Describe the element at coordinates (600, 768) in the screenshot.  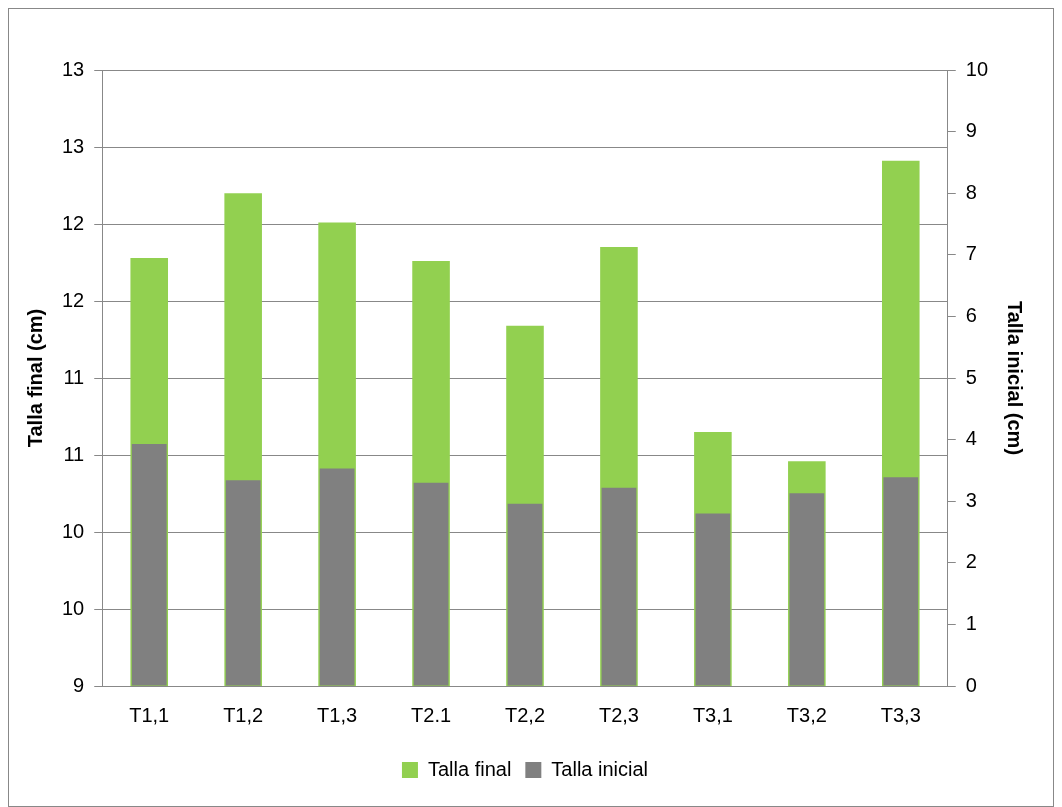
I see `legend-label: Talla inicial` at that location.